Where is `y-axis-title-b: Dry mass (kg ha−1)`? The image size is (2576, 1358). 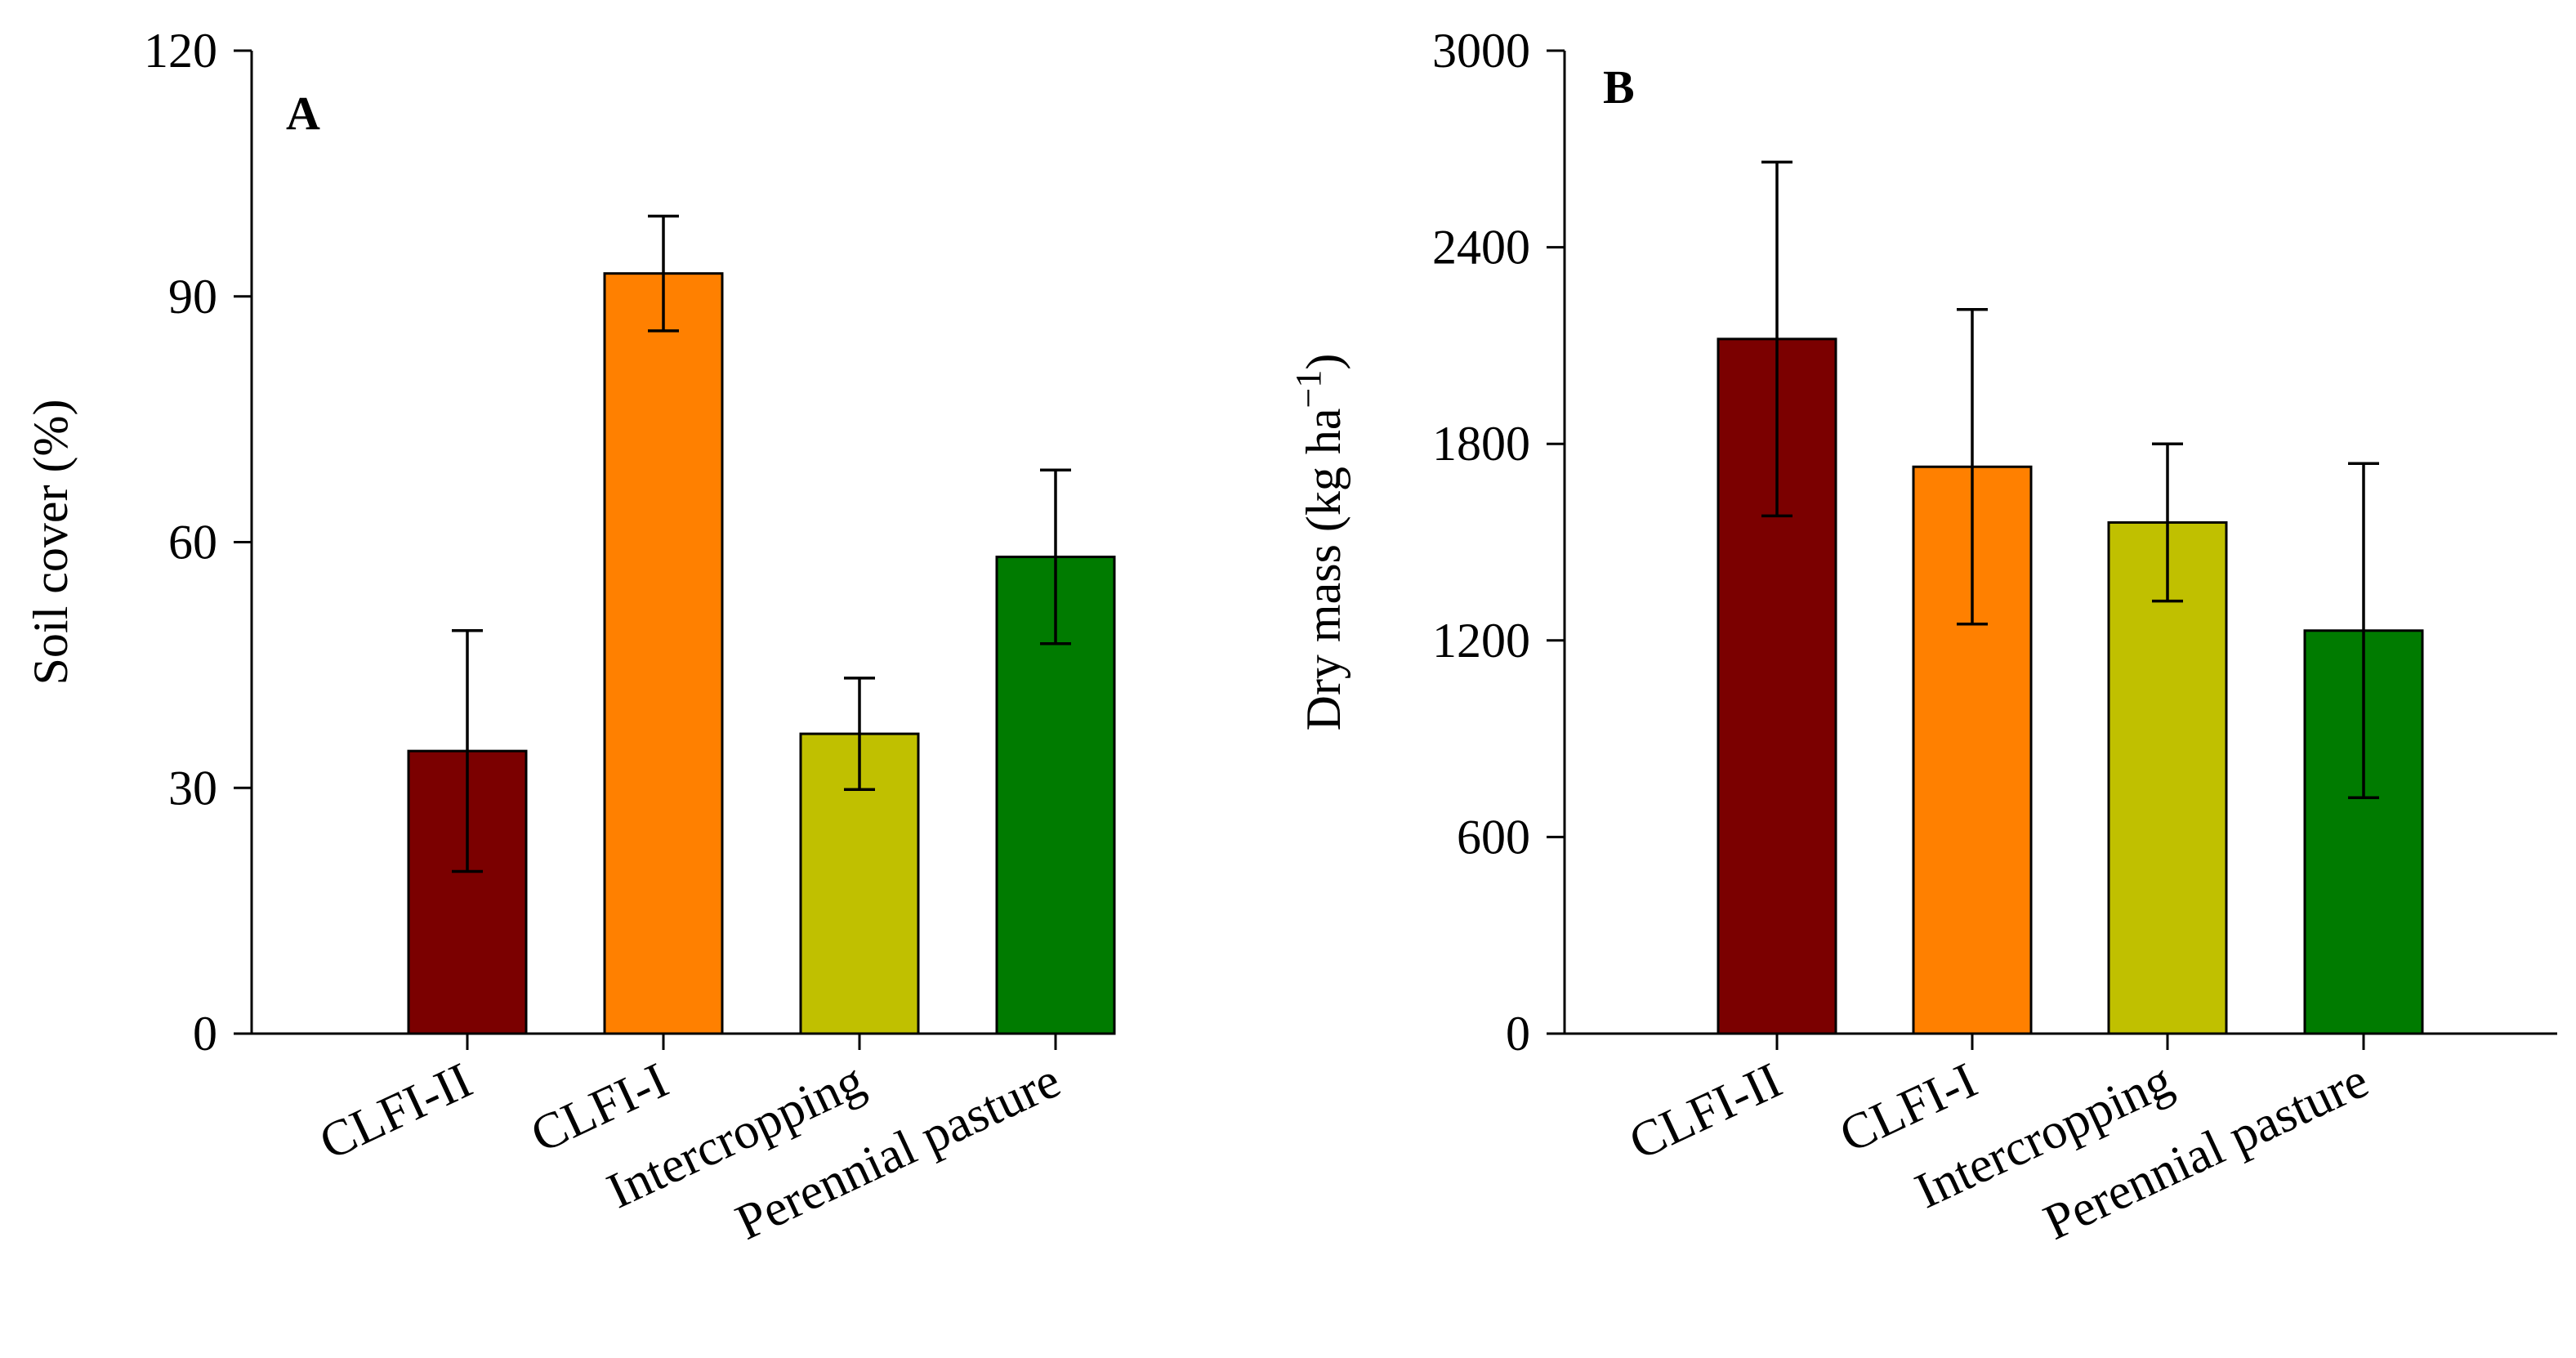
y-axis-title-b: Dry mass (kg ha−1) is located at coordinates (1320, 542).